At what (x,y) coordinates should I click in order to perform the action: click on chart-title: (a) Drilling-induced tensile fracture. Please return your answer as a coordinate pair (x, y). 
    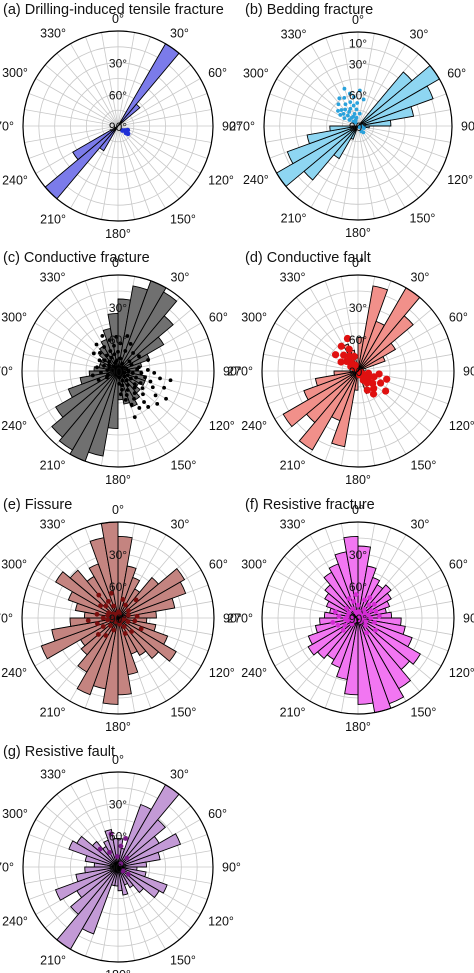
    Looking at the image, I should click on (113, 10).